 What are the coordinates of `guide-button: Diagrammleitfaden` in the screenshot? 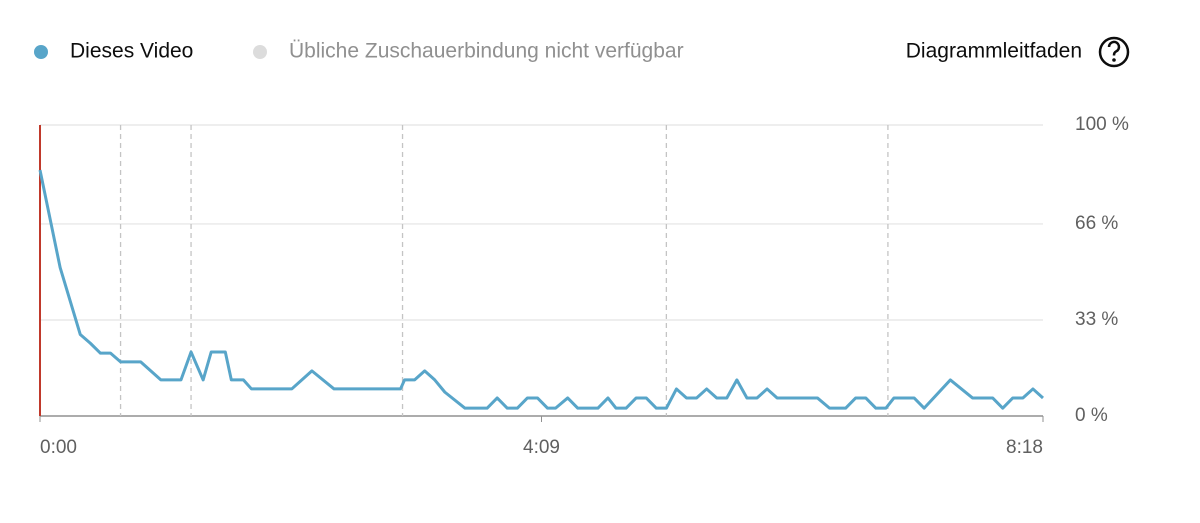 It's located at (1018, 52).